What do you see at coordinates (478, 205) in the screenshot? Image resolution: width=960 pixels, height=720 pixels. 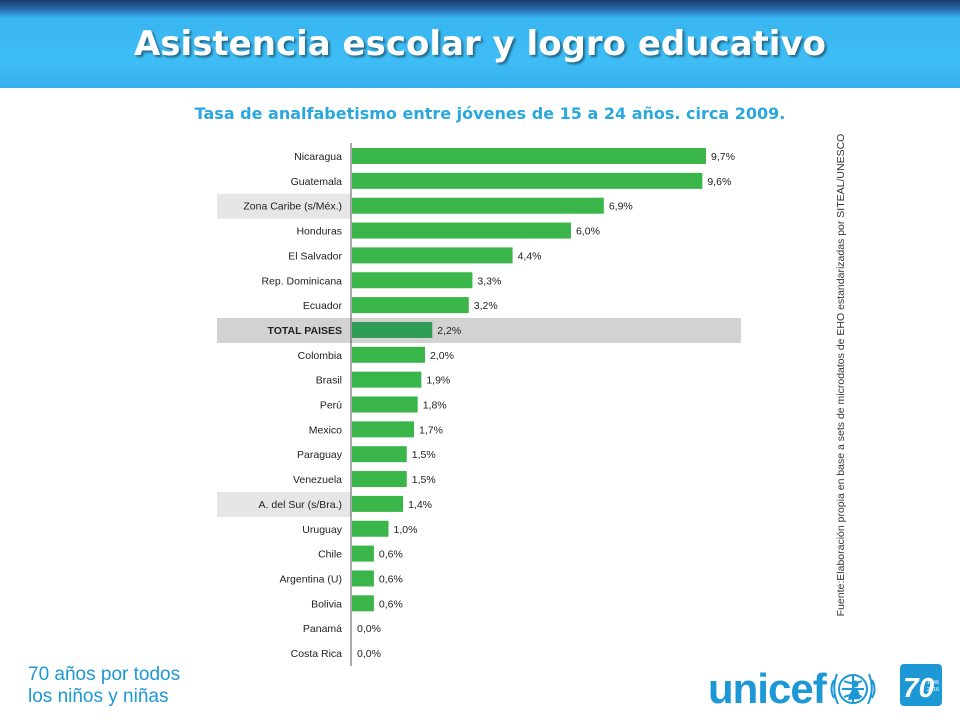 I see `bar-zona-caribe-s-mex` at bounding box center [478, 205].